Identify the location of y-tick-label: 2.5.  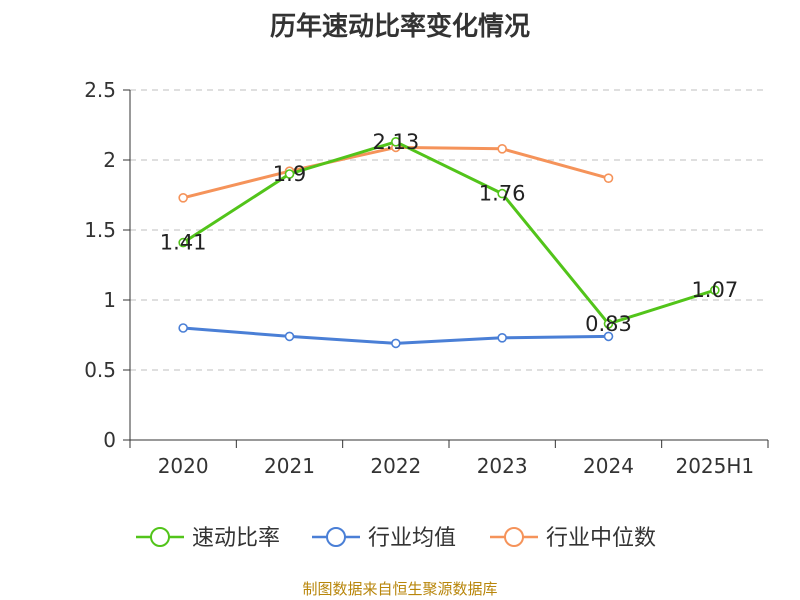
(100, 90).